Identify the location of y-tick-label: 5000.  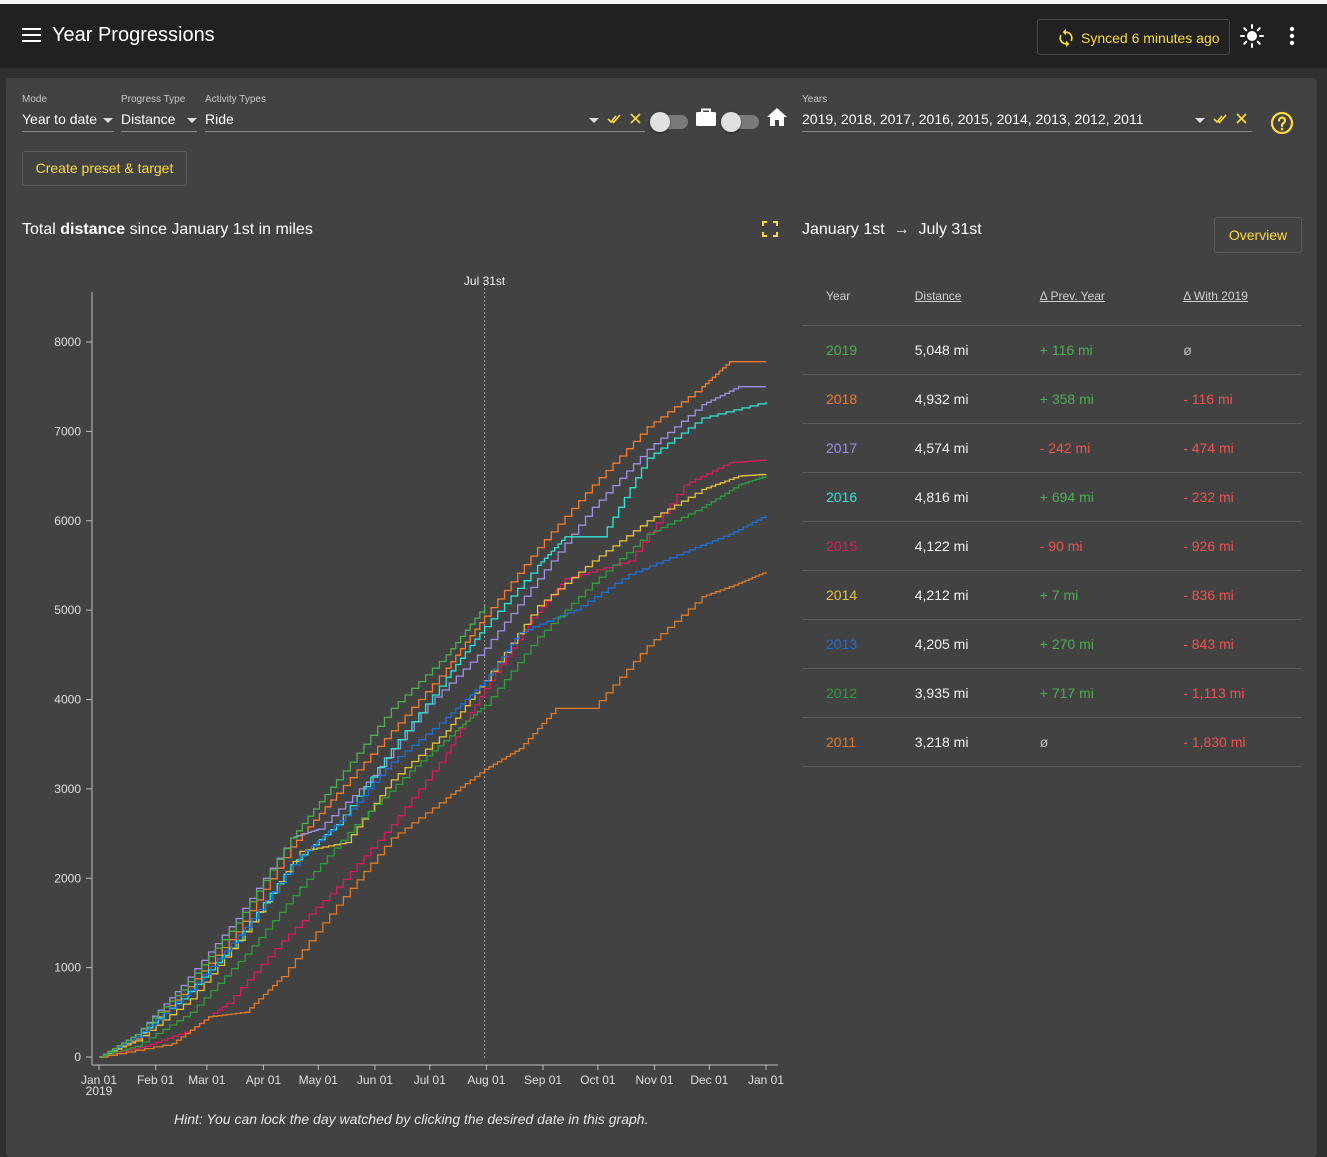
(67, 610).